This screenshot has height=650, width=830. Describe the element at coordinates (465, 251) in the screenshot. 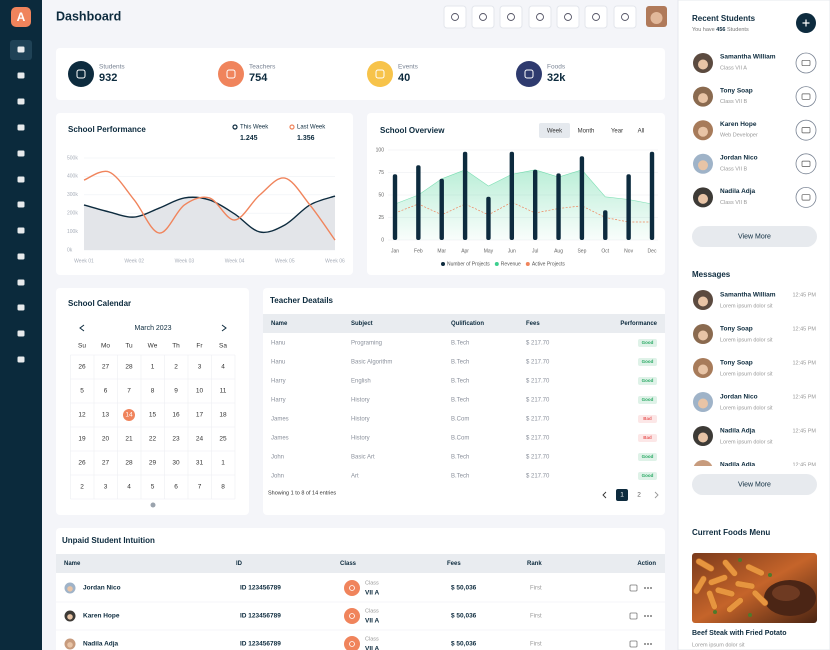

I see `x-tick-label: Apr` at that location.